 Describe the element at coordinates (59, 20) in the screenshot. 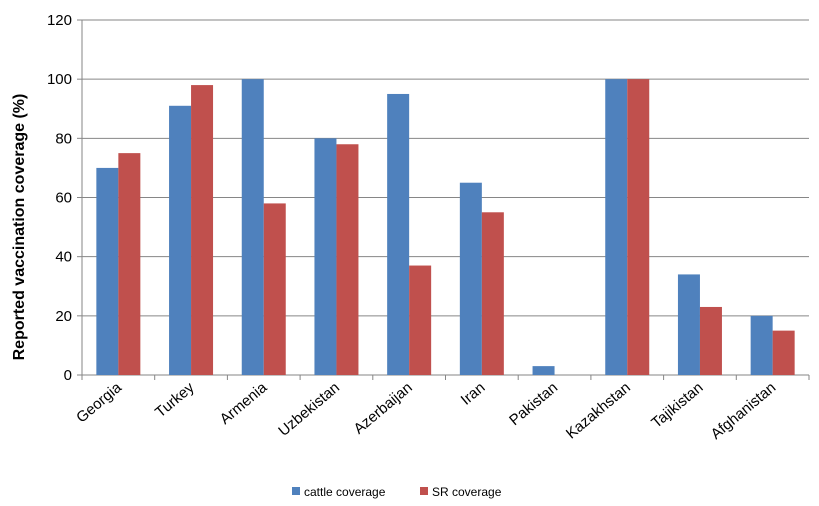

I see `y-tick-label: 120` at that location.